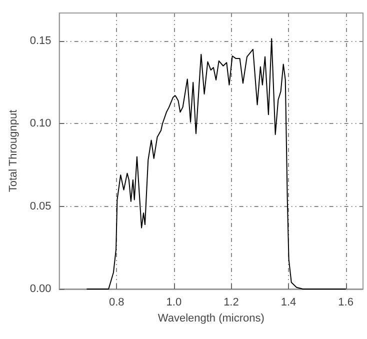  I want to click on x-tick-label: 1.6, so click(346, 302).